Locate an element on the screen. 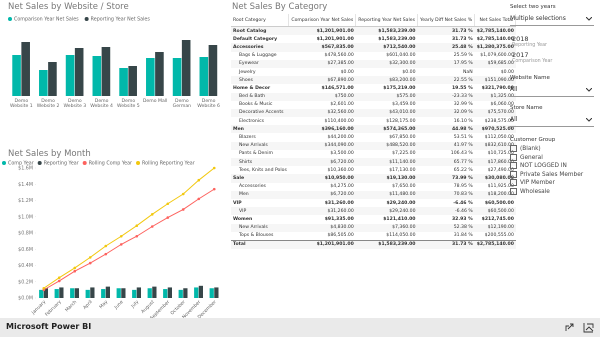 This screenshot has width=600, height=337. table-cell: $7,225.00 is located at coordinates (404, 154).